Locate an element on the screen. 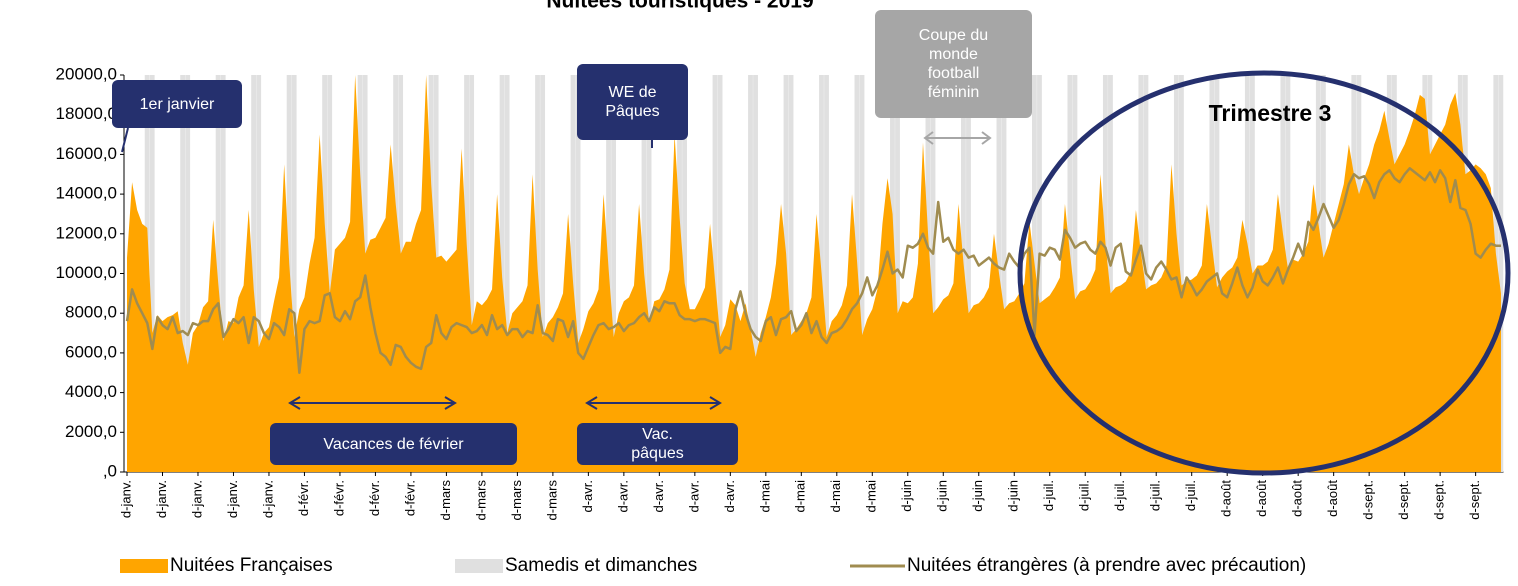 This screenshot has height=586, width=1518. annotation: Trimestre 3 is located at coordinates (1270, 113).